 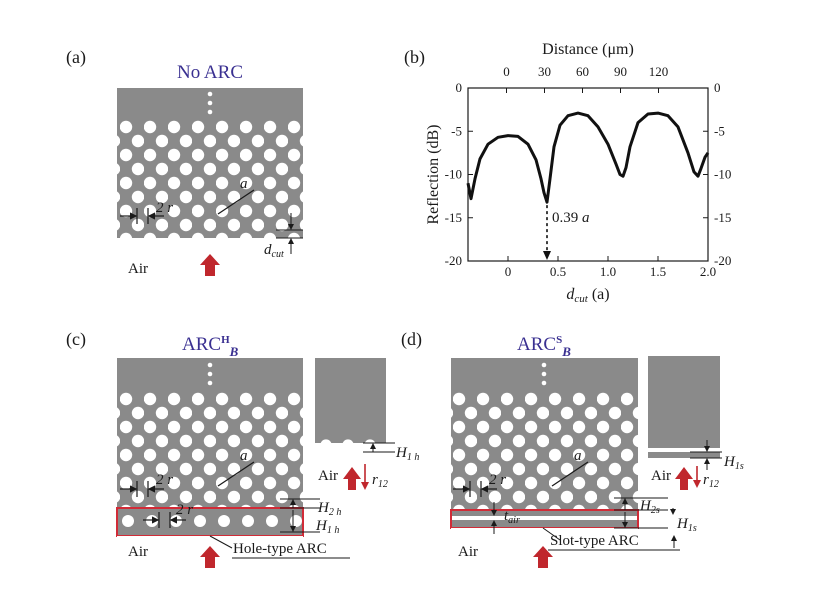 What do you see at coordinates (588, 49) in the screenshot?
I see `top-axis-title: Distance (μm)` at bounding box center [588, 49].